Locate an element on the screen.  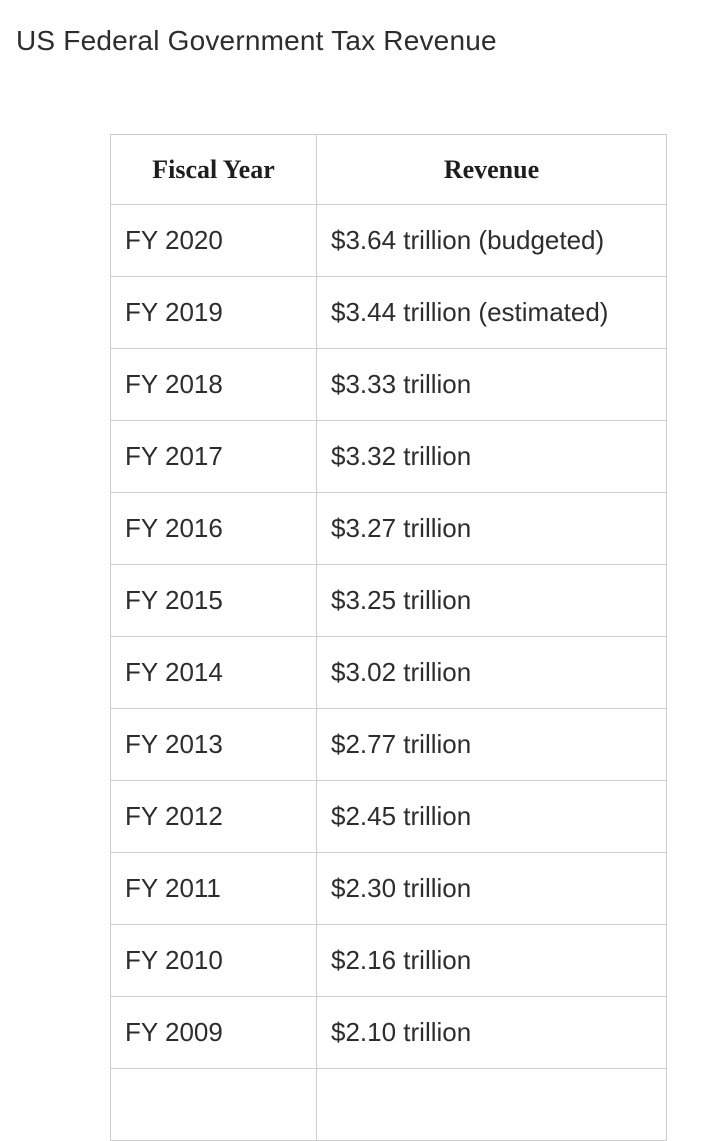
fiscal-year-cell is located at coordinates (213, 1104).